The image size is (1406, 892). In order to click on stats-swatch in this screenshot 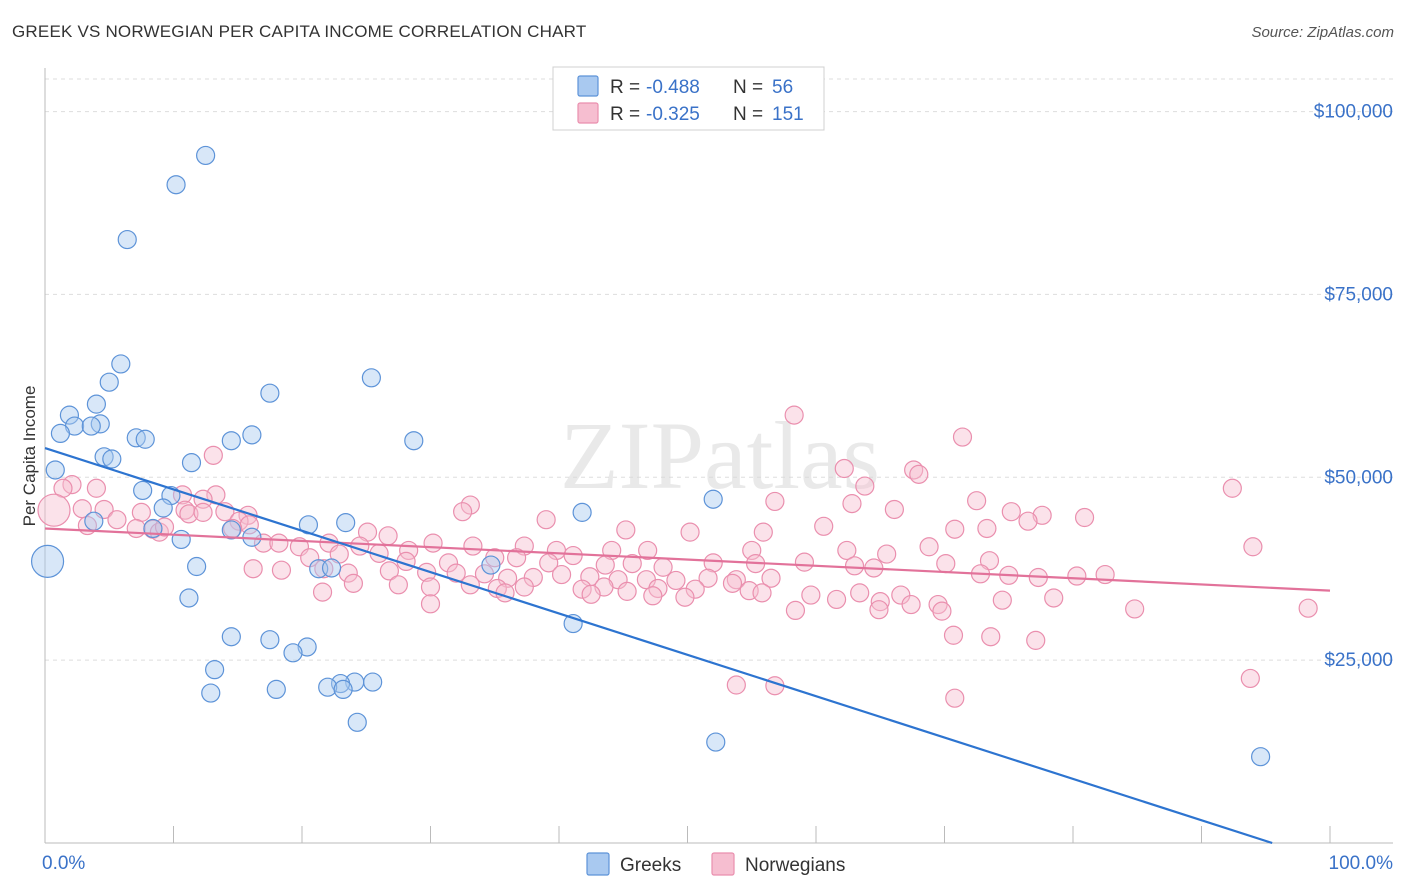, I will do `click(588, 86)`.